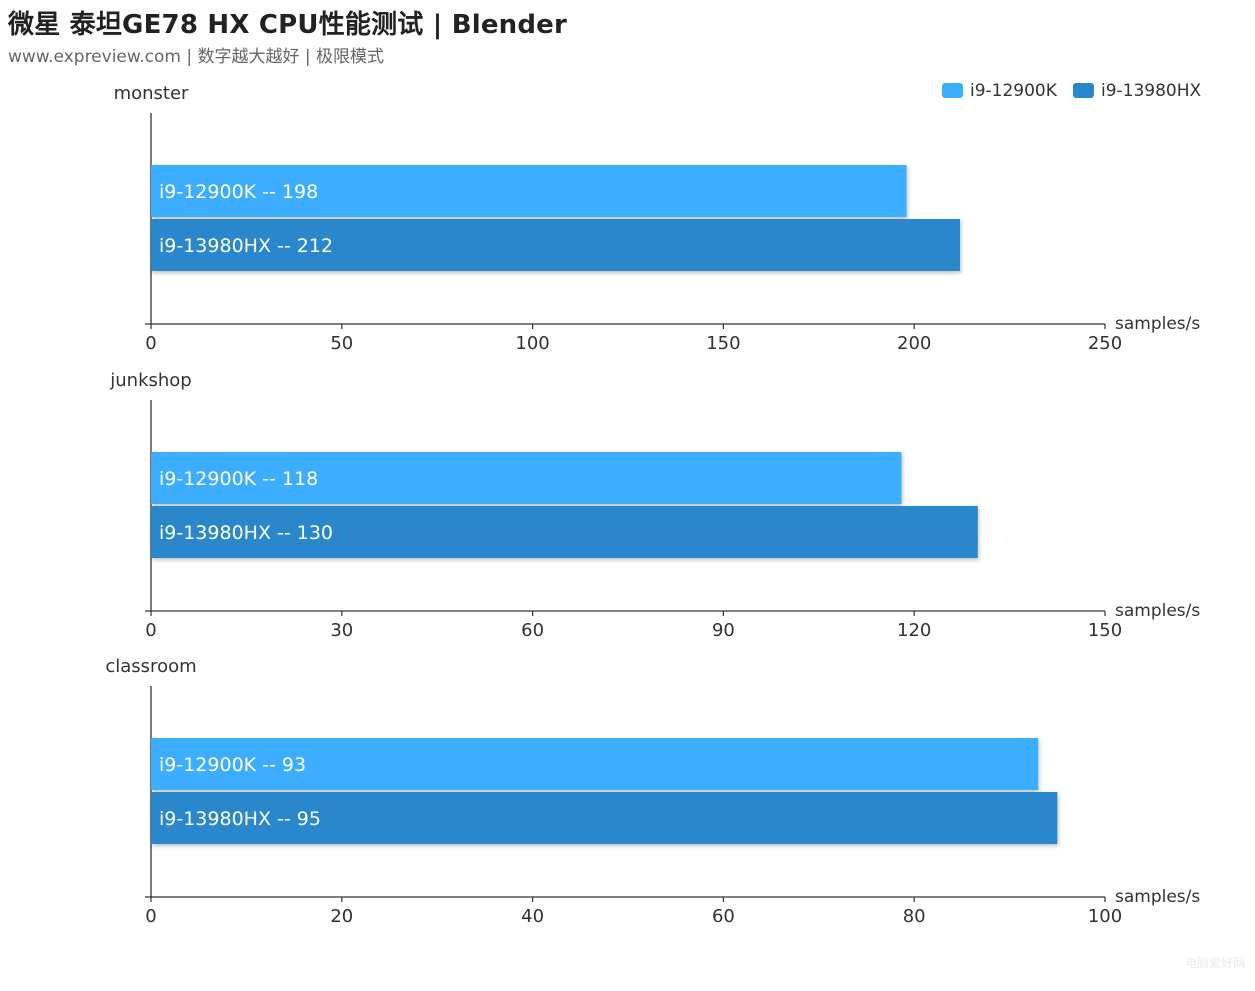 The image size is (1255, 991). I want to click on bar-label: i9-13980HX -- 95, so click(240, 819).